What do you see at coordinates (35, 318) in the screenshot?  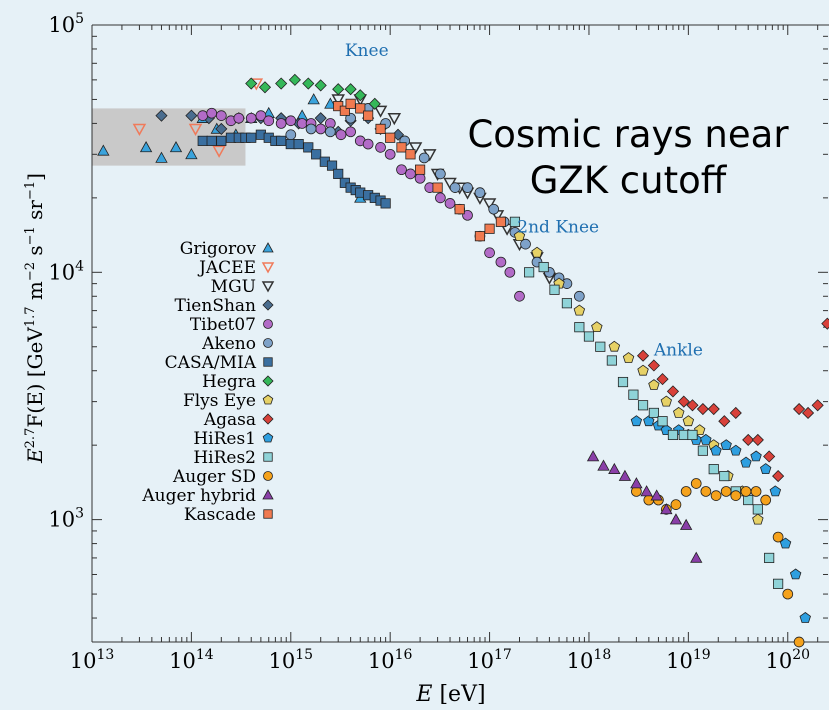 I see `y-axis-label: E2.7F(E) [GeV1.7 m−2 s−1 sr−1]` at bounding box center [35, 318].